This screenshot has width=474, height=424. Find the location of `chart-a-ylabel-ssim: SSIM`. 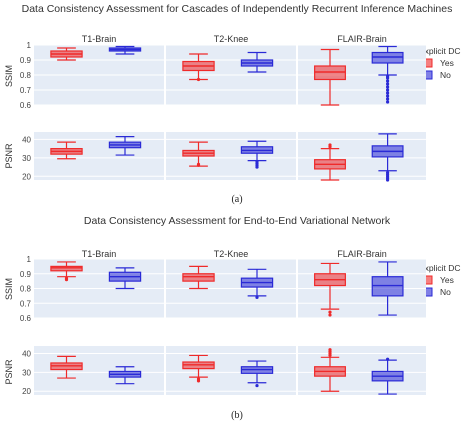

chart-a-ylabel-ssim: SSIM is located at coordinates (9, 76).